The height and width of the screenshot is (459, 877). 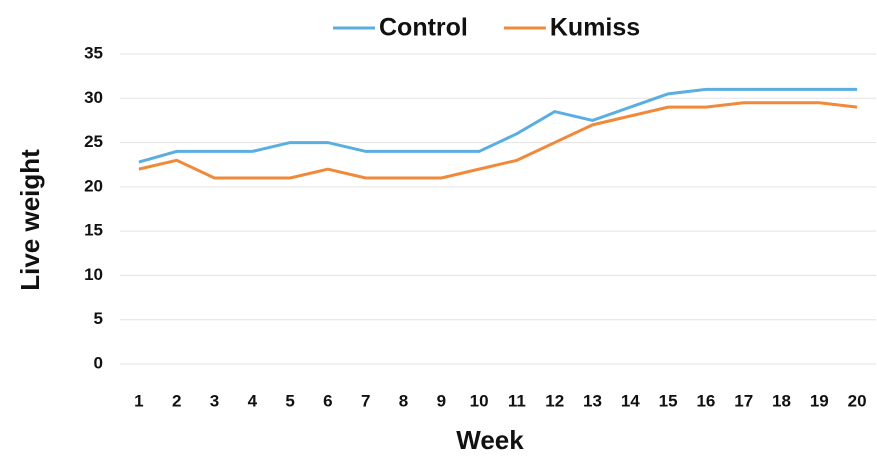 I want to click on x-tick-label: 15, so click(x=668, y=400).